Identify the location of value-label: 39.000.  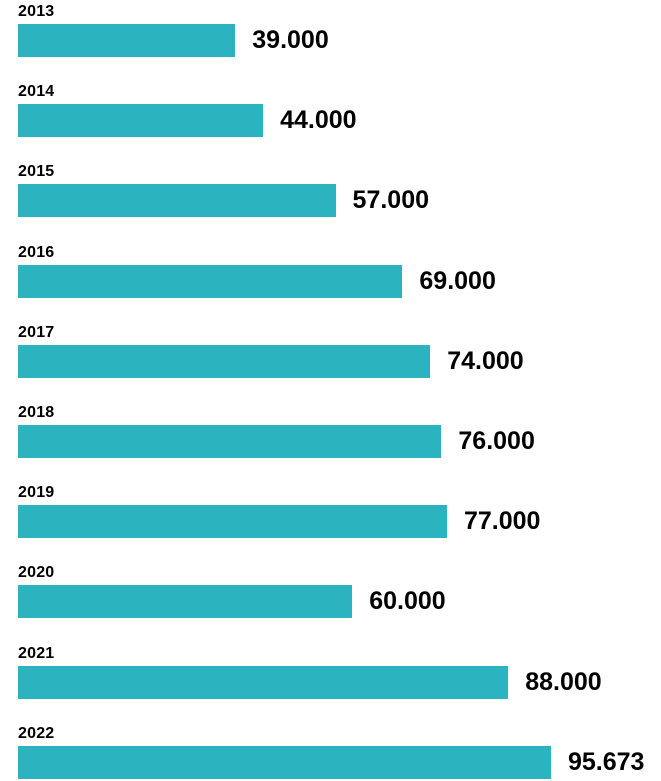
(290, 40).